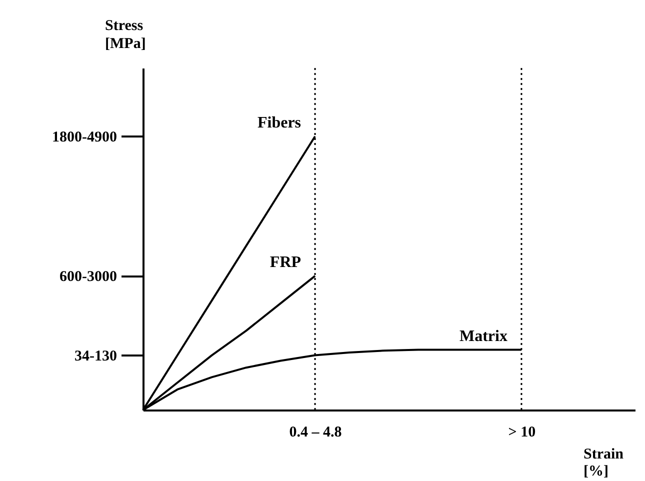 The height and width of the screenshot is (481, 645). What do you see at coordinates (95, 356) in the screenshot?
I see `text: 34-130` at bounding box center [95, 356].